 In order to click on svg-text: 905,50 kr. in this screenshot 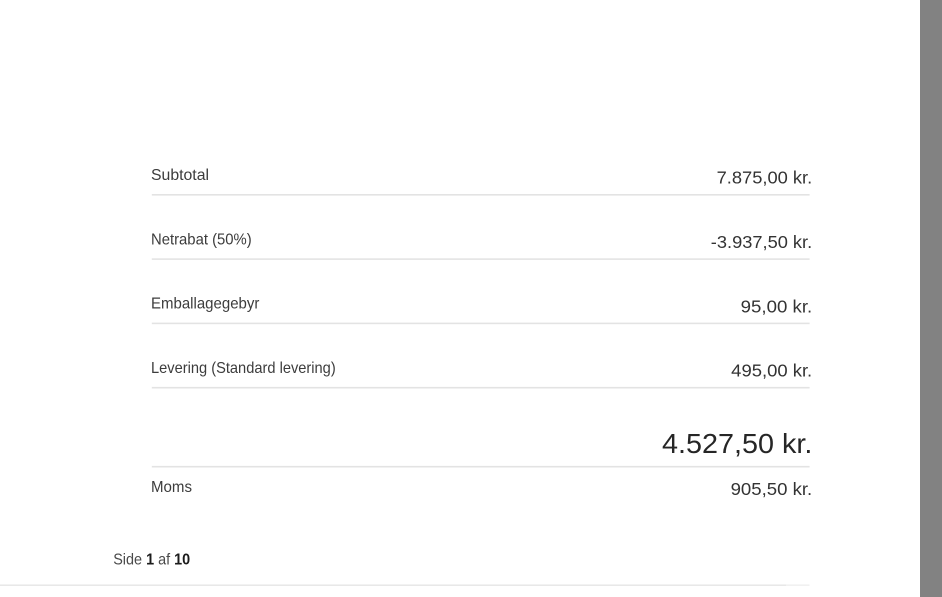, I will do `click(772, 489)`.